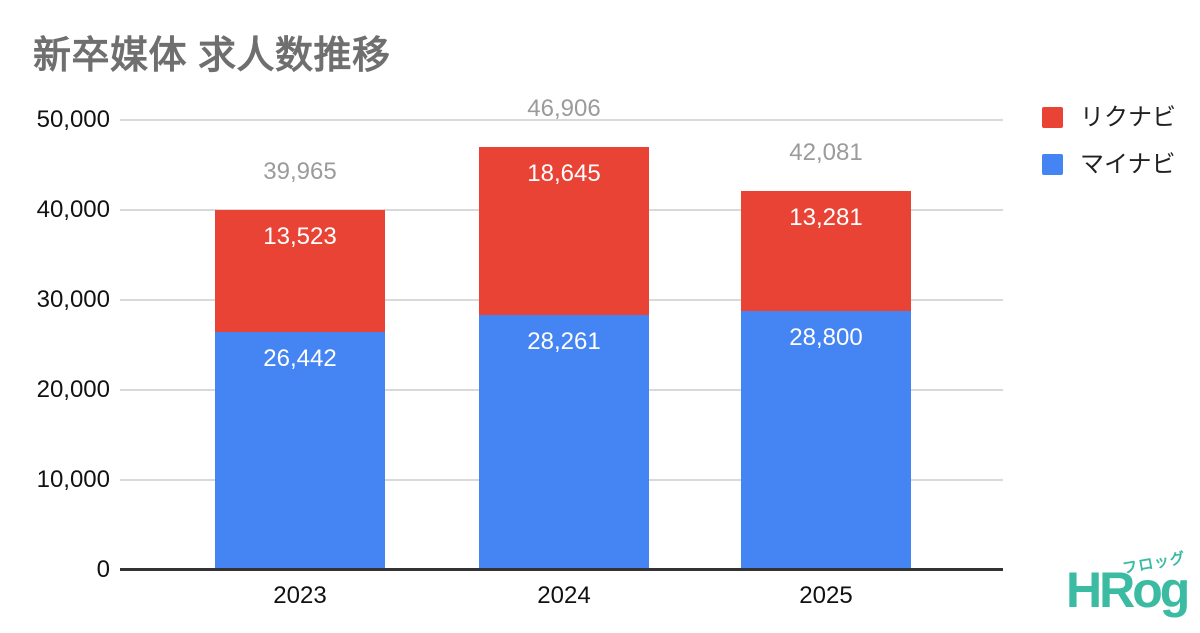  What do you see at coordinates (1128, 164) in the screenshot?
I see `legend-label: マイナビ` at bounding box center [1128, 164].